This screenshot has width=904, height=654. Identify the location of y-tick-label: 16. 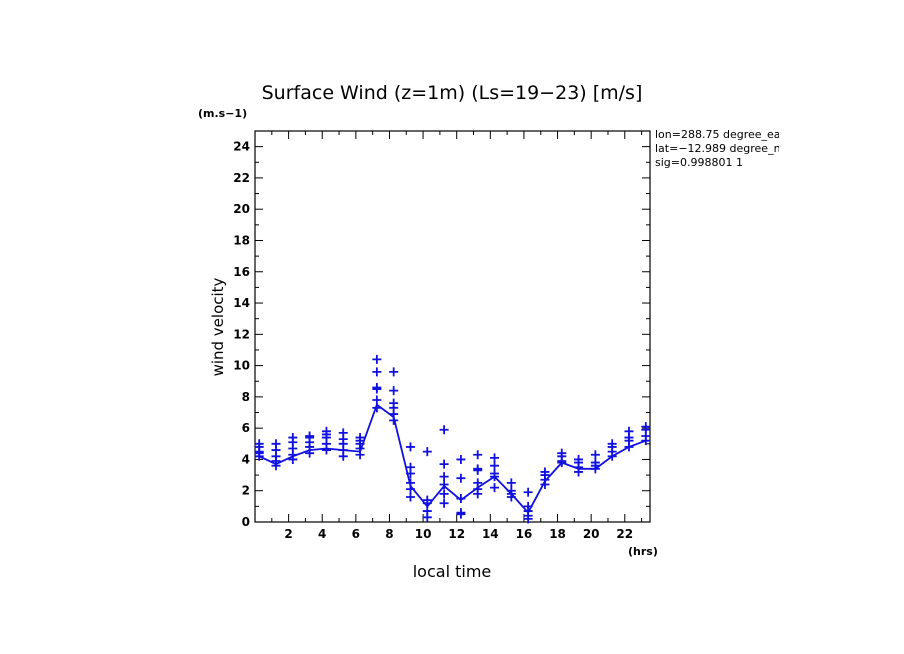
(241, 272).